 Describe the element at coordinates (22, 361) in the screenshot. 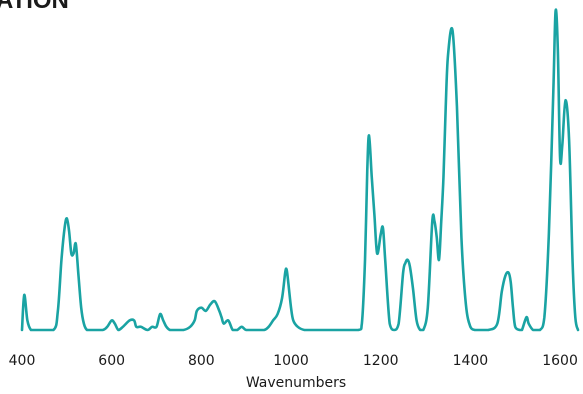

I see `x-tick-label: 400` at that location.